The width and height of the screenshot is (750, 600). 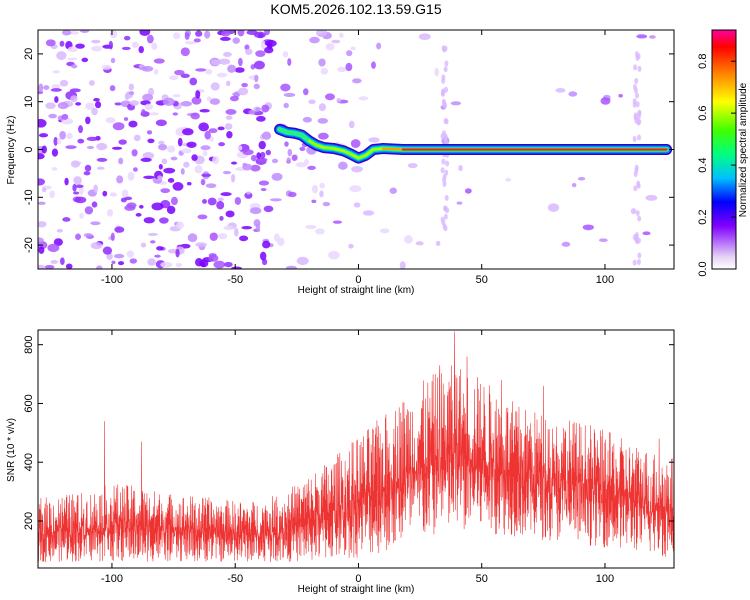 I want to click on heatmap-x-tick-label: 0, so click(x=358, y=280).